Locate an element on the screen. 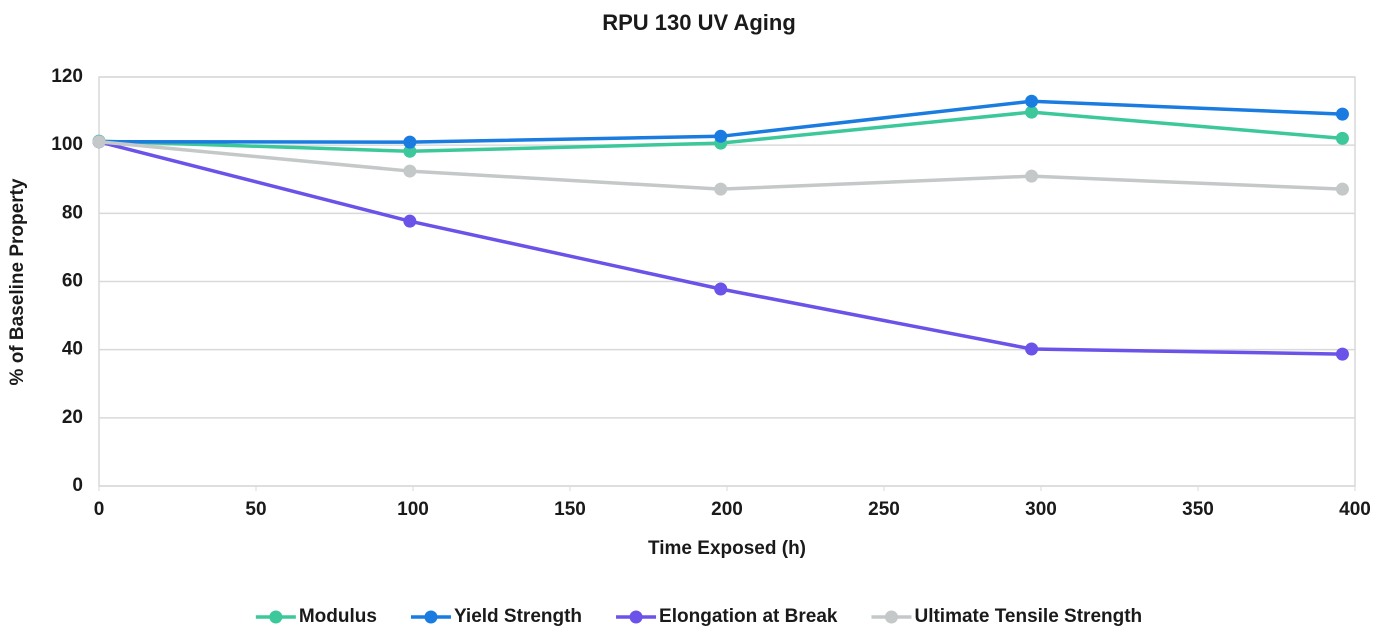 This screenshot has height=632, width=1398. y-tick-label: 120 is located at coordinates (67, 76).